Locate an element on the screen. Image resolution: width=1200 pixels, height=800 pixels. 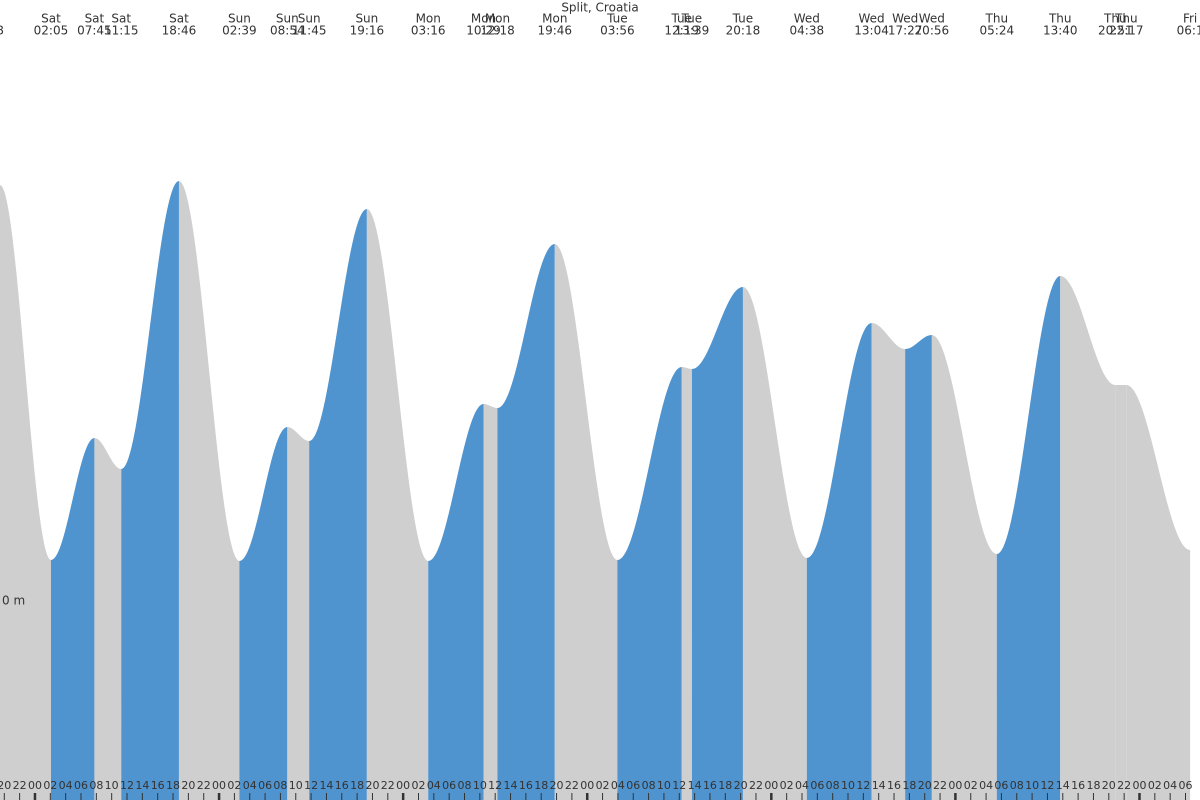
extreme-time: 8 is located at coordinates (2, 31).